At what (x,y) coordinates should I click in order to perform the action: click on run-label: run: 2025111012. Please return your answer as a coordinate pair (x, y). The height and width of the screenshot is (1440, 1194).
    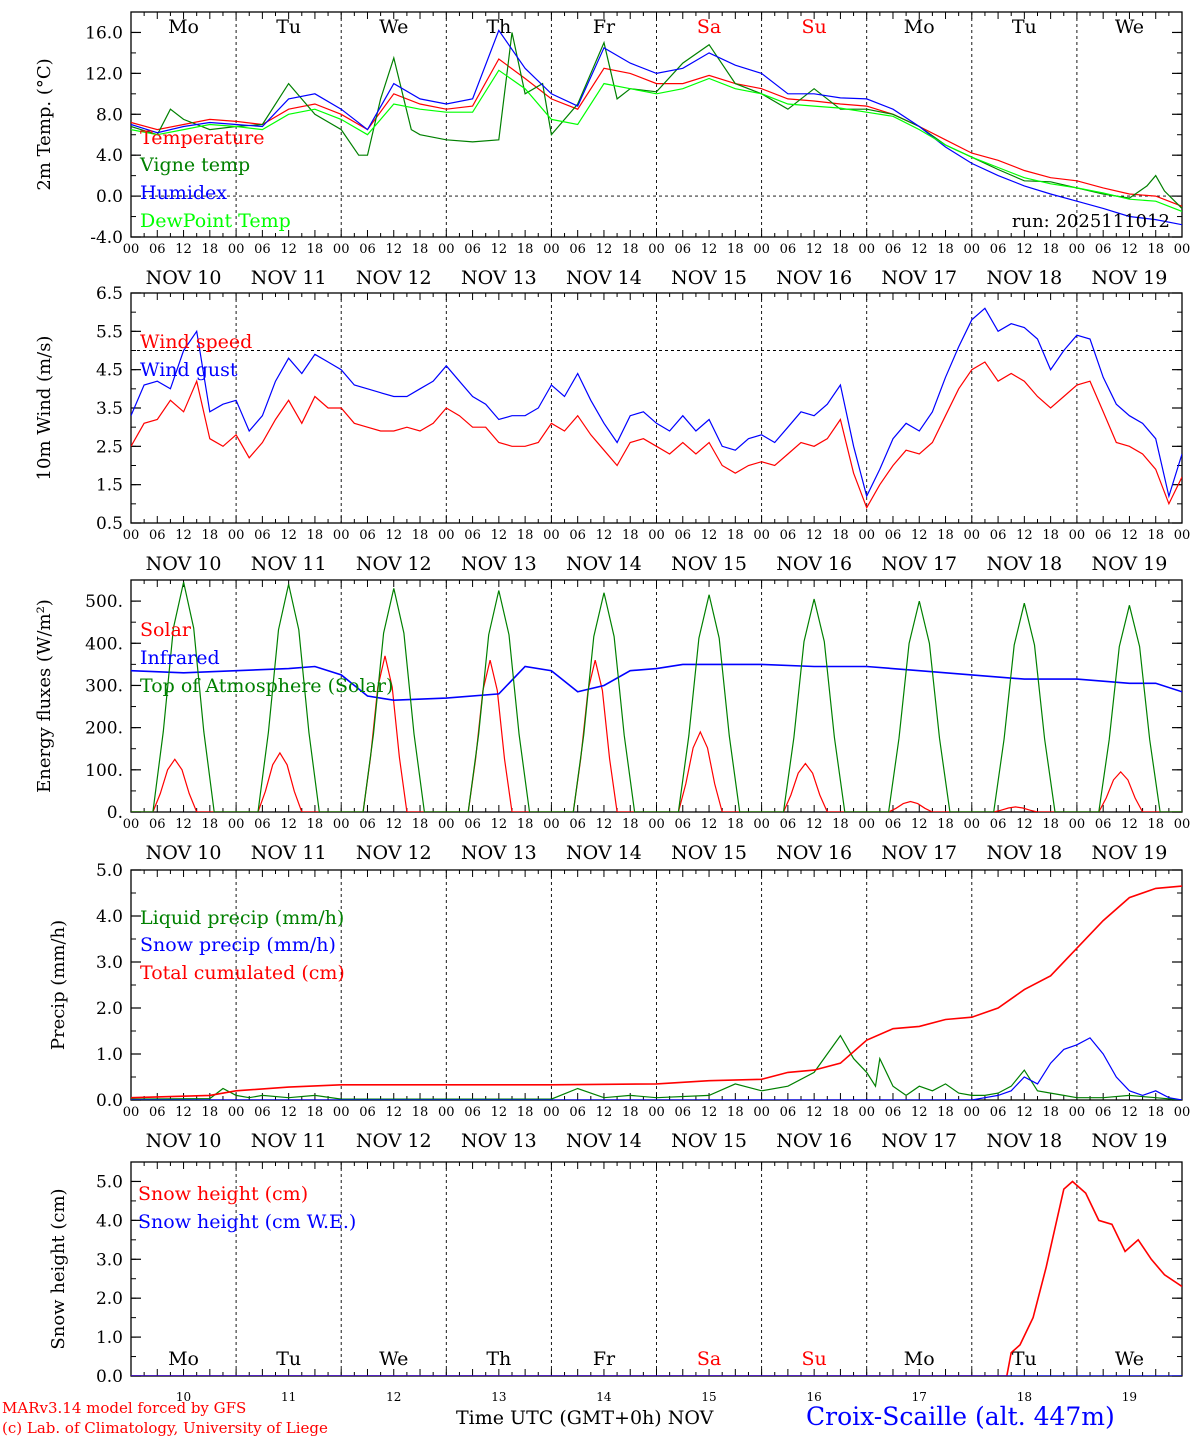
    Looking at the image, I should click on (1091, 221).